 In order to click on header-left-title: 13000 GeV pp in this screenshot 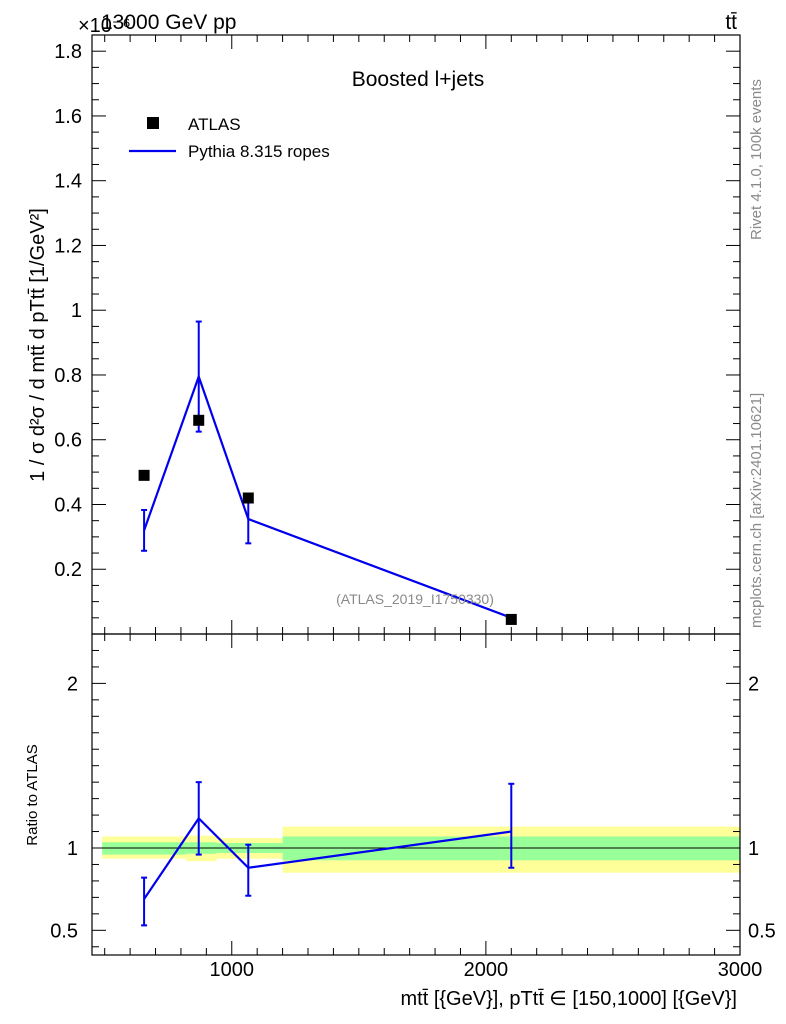, I will do `click(168, 22)`.